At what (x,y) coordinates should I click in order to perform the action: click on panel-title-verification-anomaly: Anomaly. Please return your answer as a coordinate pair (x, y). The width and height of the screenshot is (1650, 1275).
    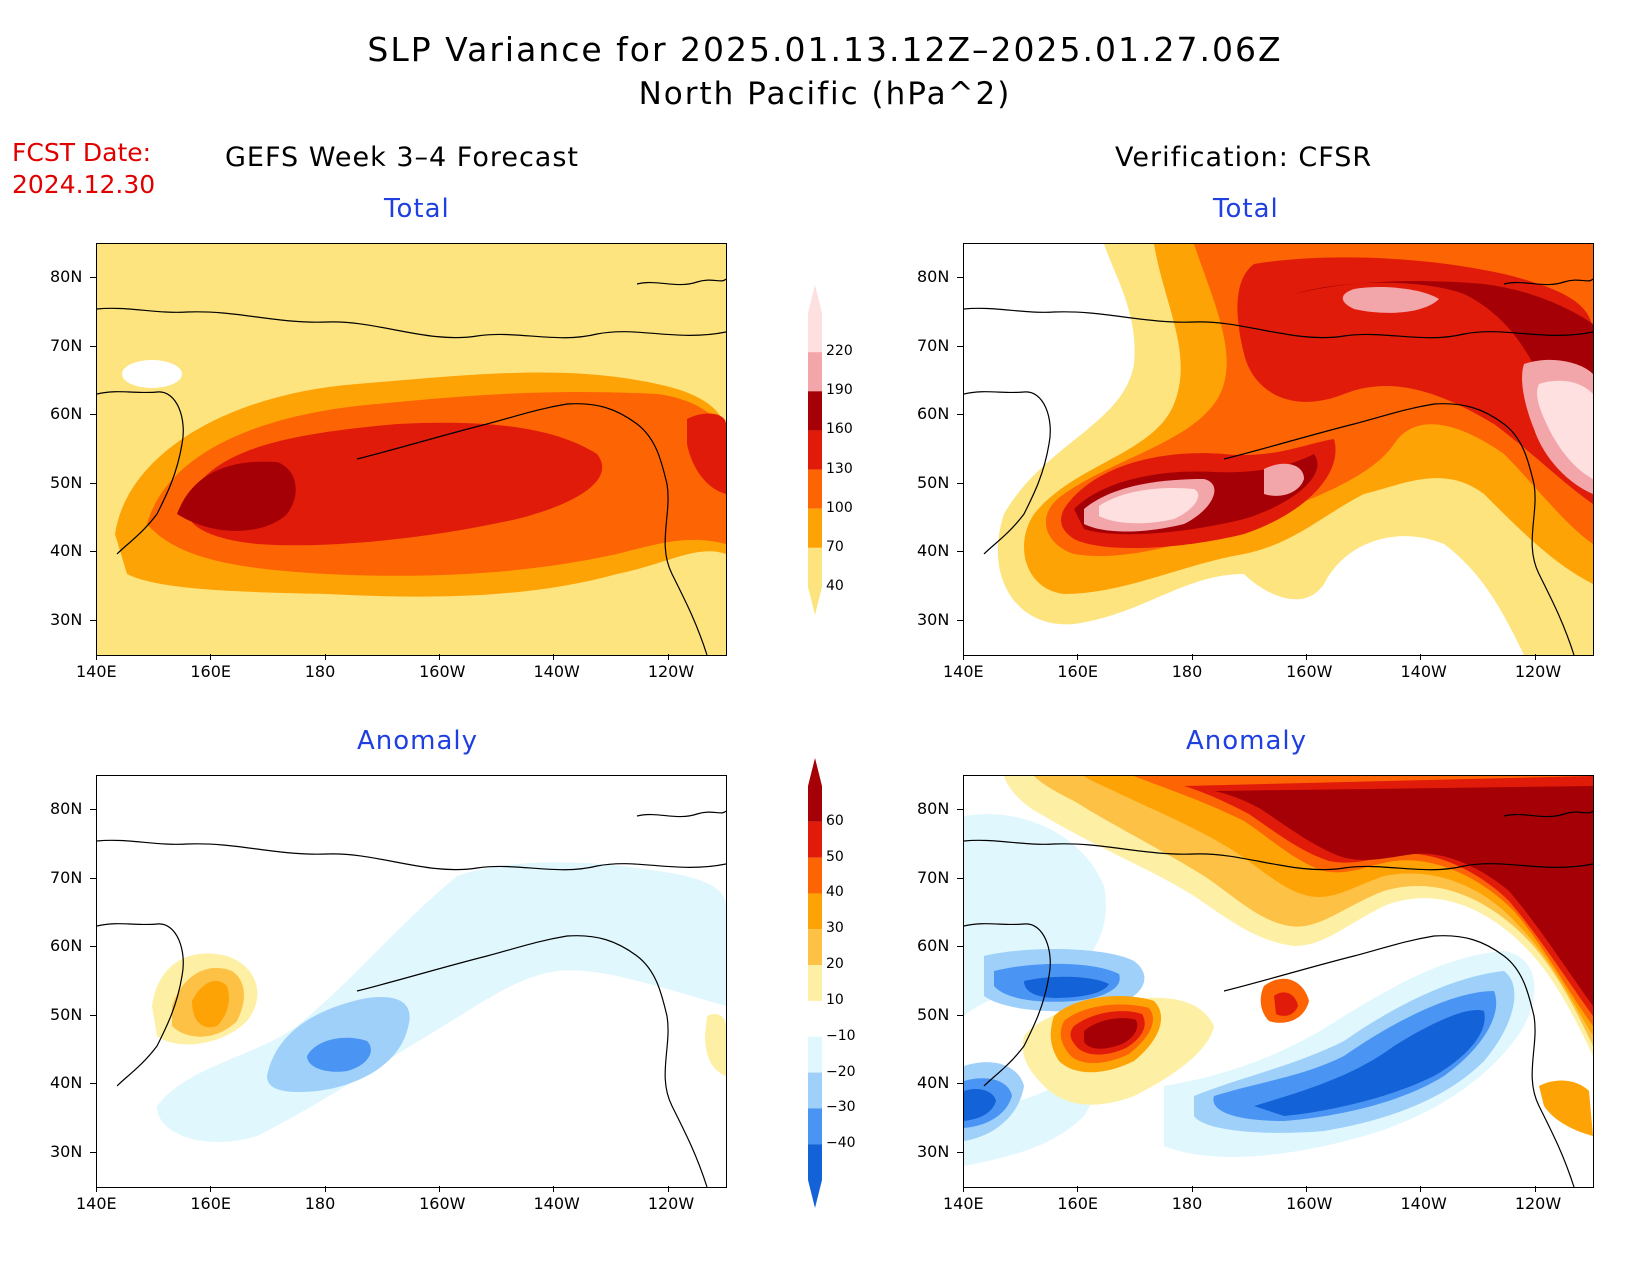
    Looking at the image, I should click on (1247, 741).